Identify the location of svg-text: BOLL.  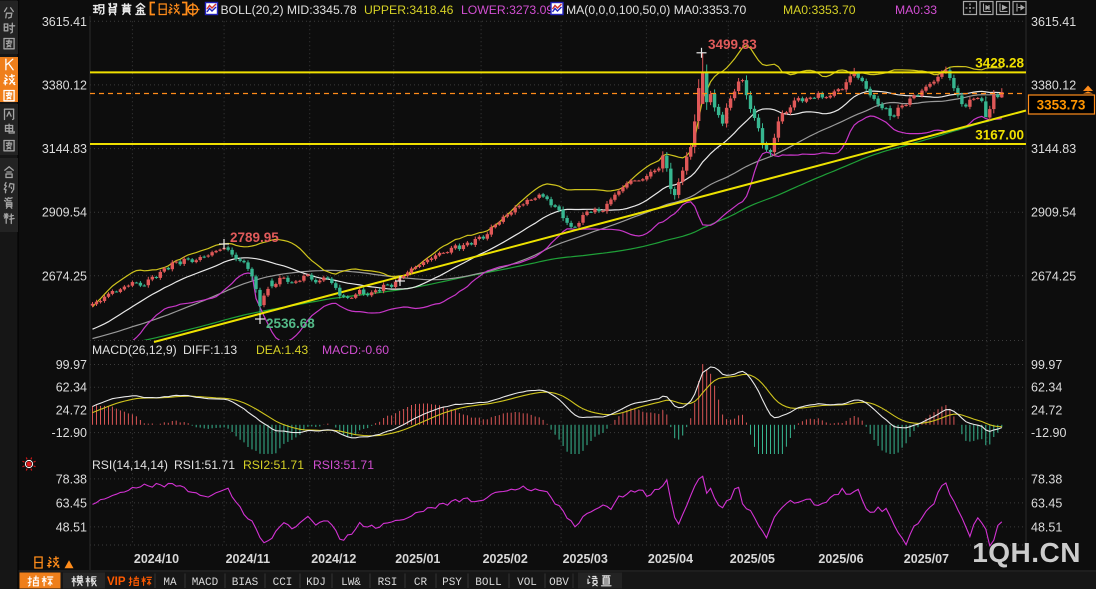
(488, 583).